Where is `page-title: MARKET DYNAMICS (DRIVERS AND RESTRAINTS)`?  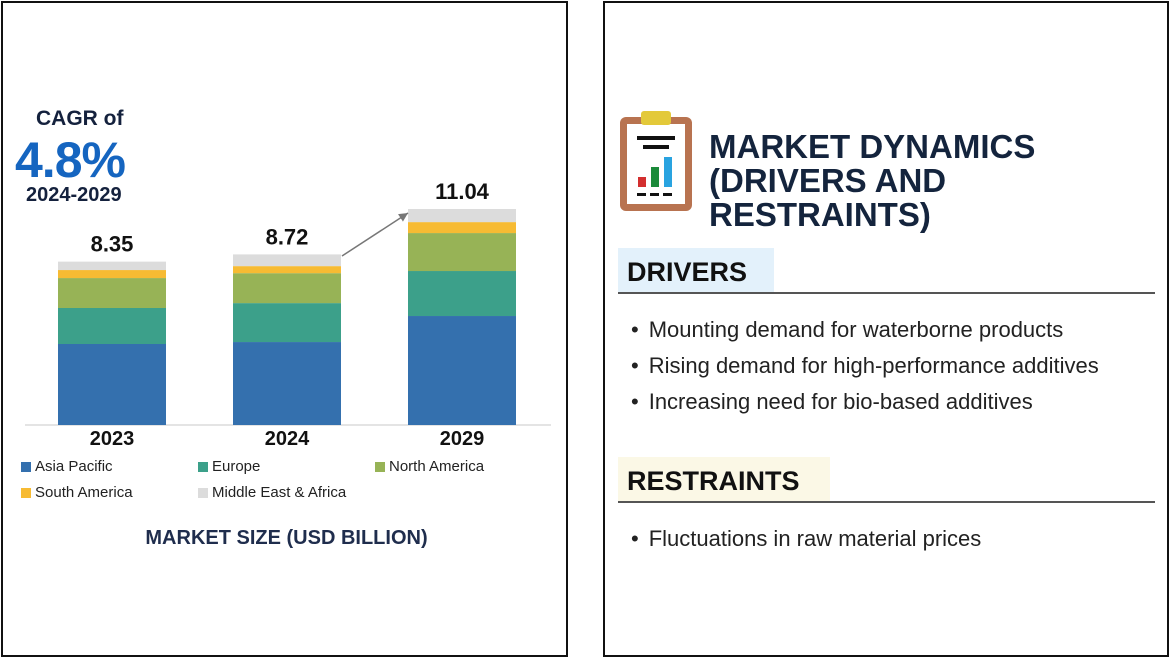 page-title: MARKET DYNAMICS (DRIVERS AND RESTRAINTS) is located at coordinates (938, 181).